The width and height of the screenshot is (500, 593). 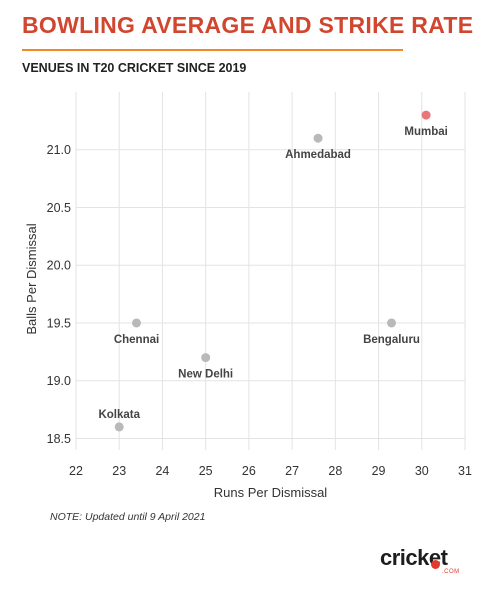 I want to click on cricket-com-logo: cricket .COM, so click(x=426, y=562).